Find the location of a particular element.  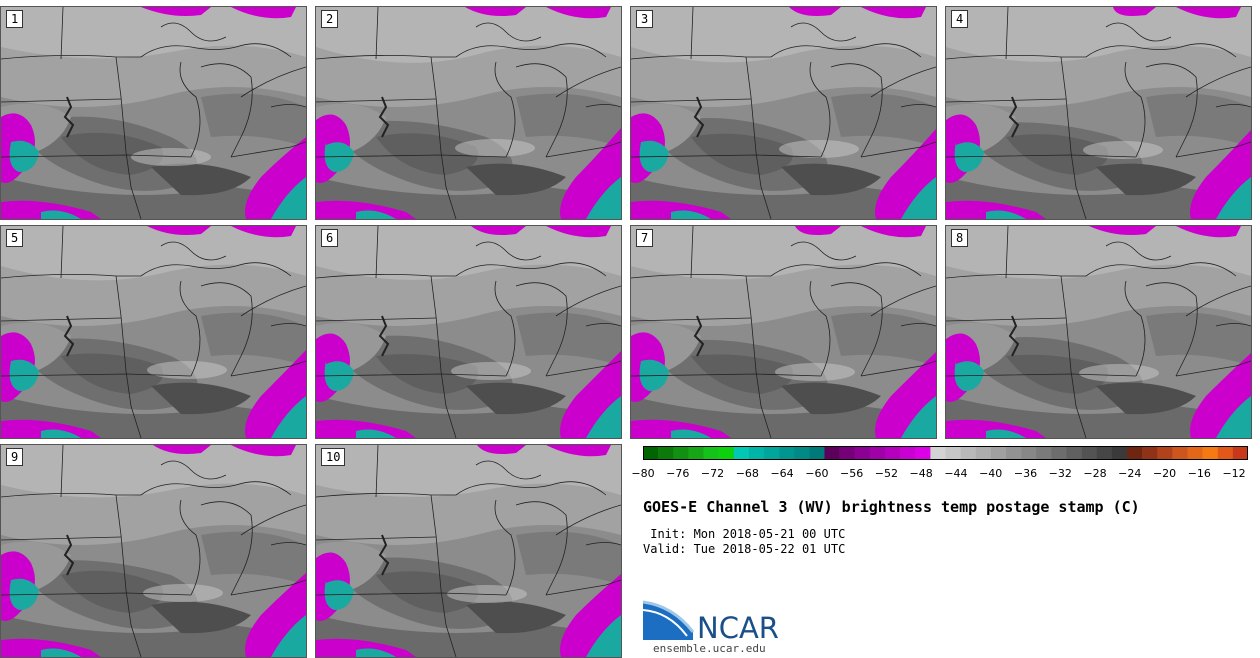

map-panel: 7 is located at coordinates (783, 332).